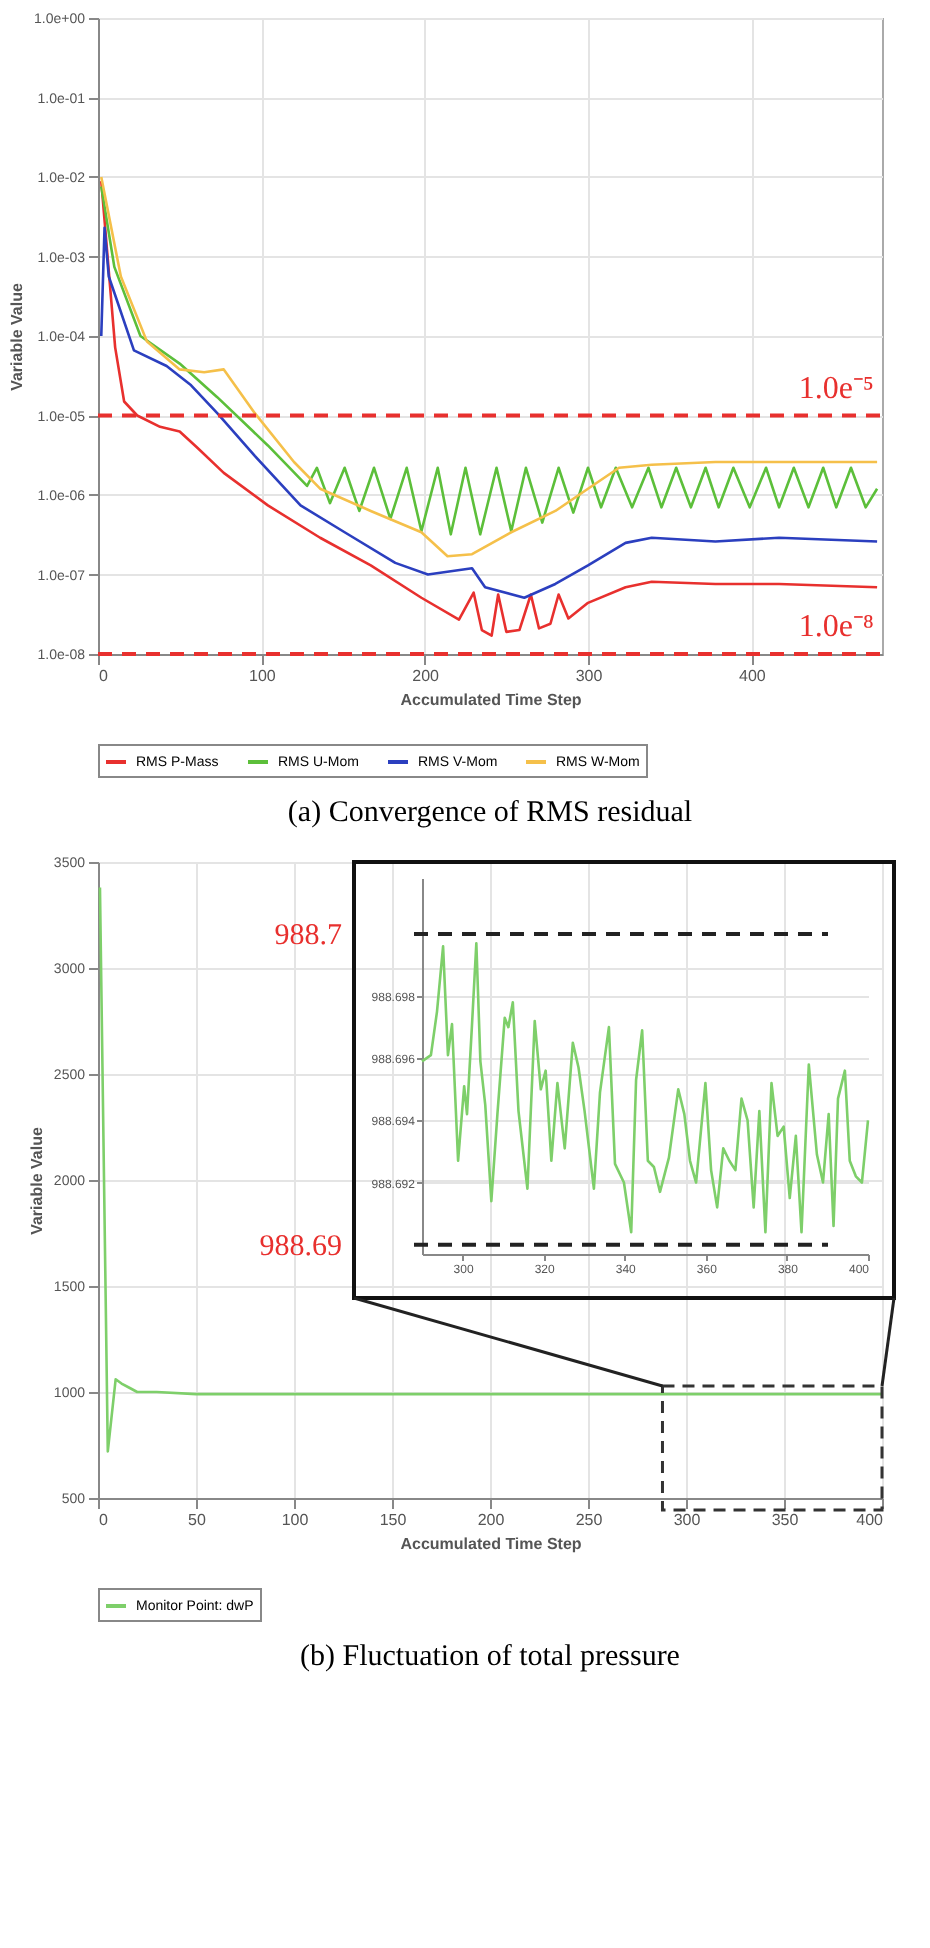  Describe the element at coordinates (645, 1087) in the screenshot. I see `line-series` at that location.